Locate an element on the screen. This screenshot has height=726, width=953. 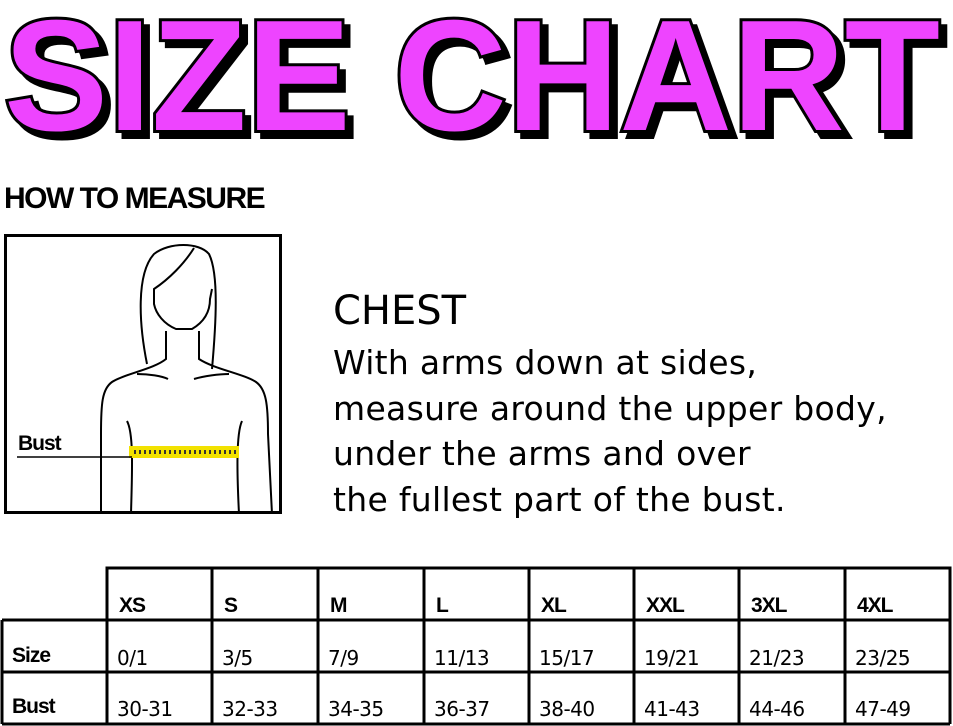
table-cell: 36-37 is located at coordinates (462, 709).